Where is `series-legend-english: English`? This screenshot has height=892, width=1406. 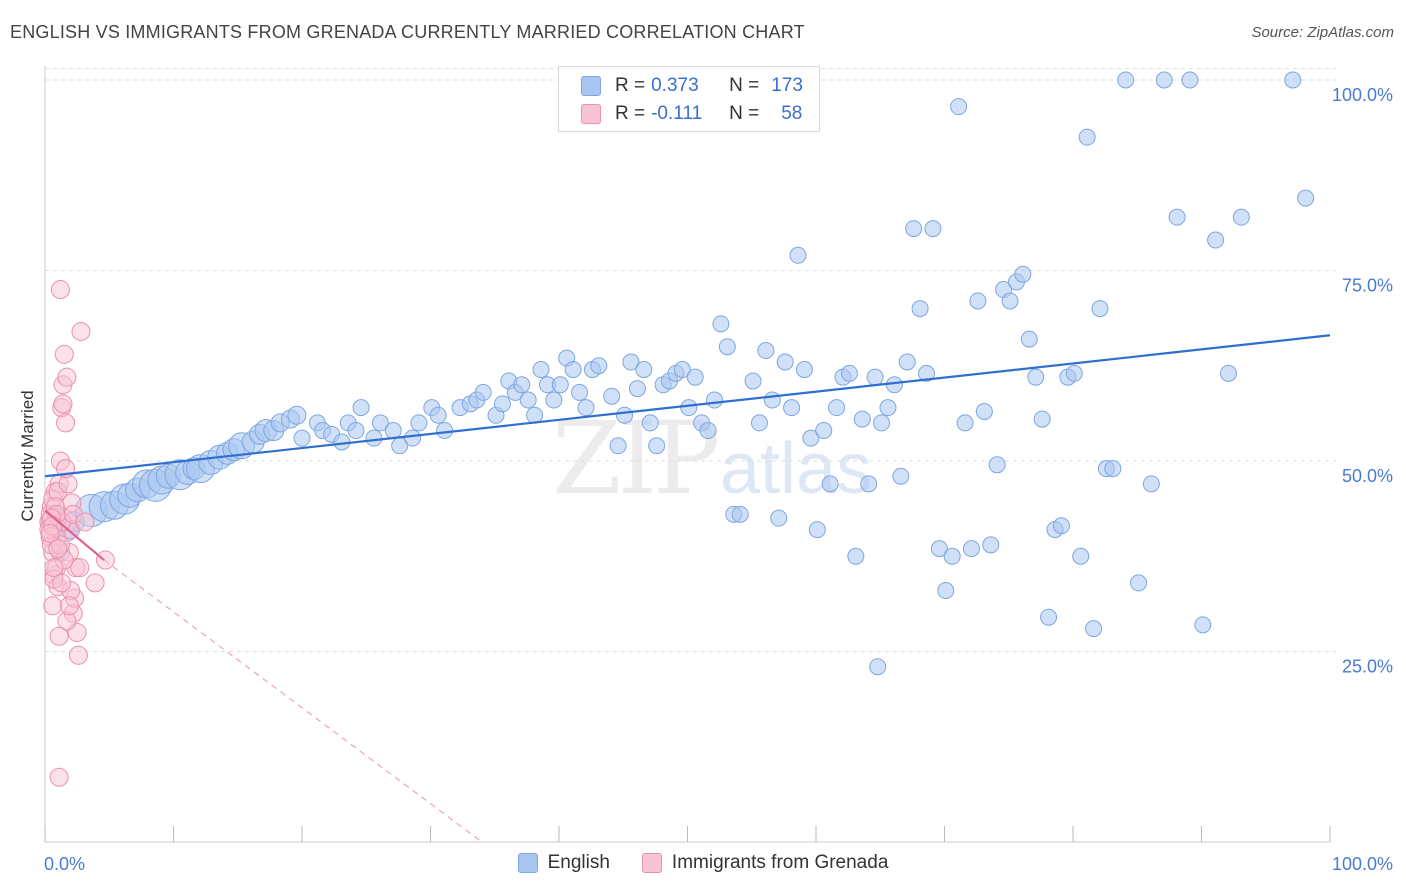 series-legend-english: English is located at coordinates (563, 863).